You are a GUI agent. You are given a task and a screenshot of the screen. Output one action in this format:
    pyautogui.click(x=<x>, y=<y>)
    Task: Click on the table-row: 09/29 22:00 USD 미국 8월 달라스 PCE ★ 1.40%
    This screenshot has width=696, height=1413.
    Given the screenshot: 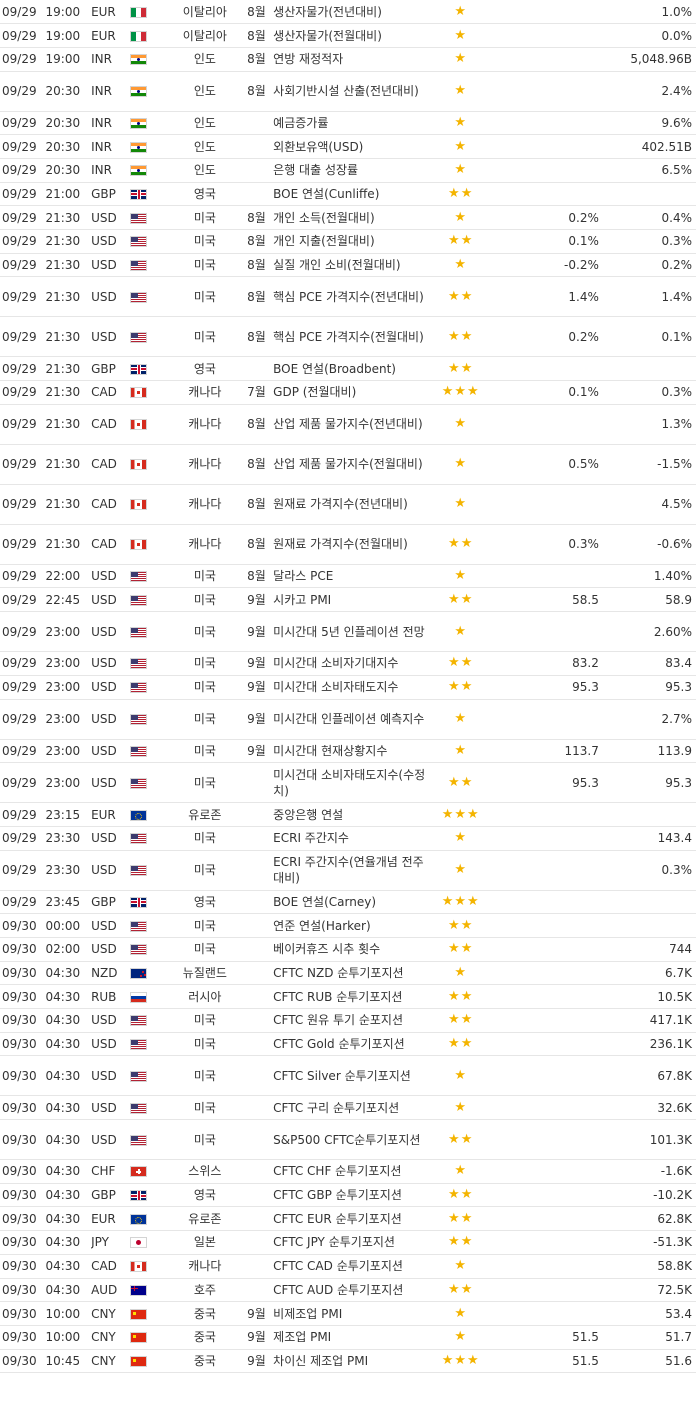 What is the action you would take?
    pyautogui.click(x=348, y=576)
    